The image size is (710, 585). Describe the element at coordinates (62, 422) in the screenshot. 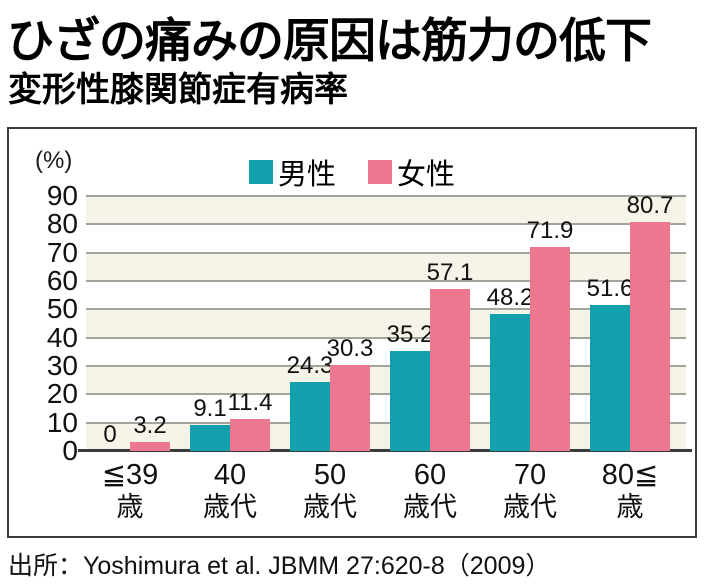

I see `y-axis-tick-label: 10` at that location.